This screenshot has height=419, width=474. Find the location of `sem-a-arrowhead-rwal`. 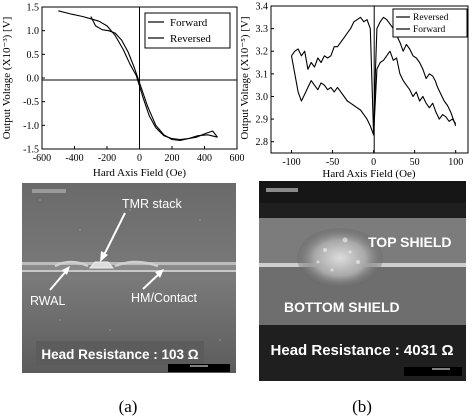

sem-a-arrowhead-rwal is located at coordinates (66, 270).